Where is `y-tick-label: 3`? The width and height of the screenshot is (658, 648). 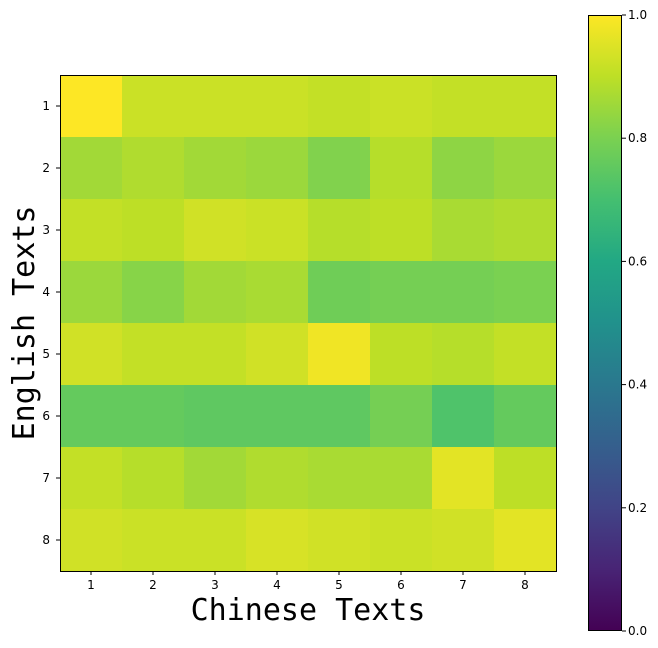 y-tick-label: 3 is located at coordinates (46, 230).